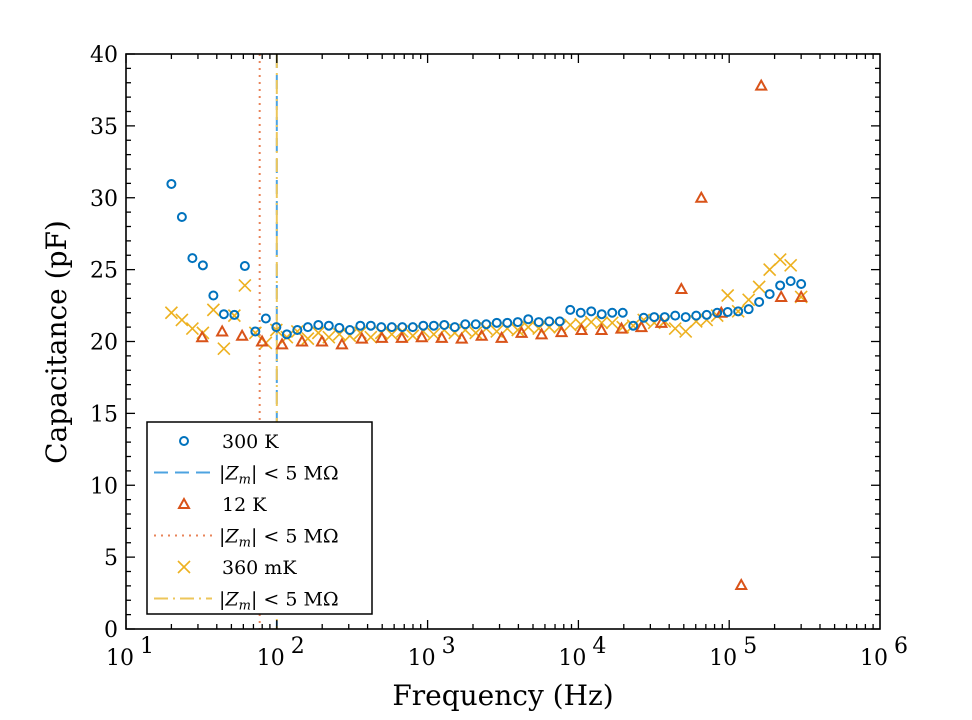  Describe the element at coordinates (245, 285) in the screenshot. I see `point-cross-7-stroke-b` at that location.